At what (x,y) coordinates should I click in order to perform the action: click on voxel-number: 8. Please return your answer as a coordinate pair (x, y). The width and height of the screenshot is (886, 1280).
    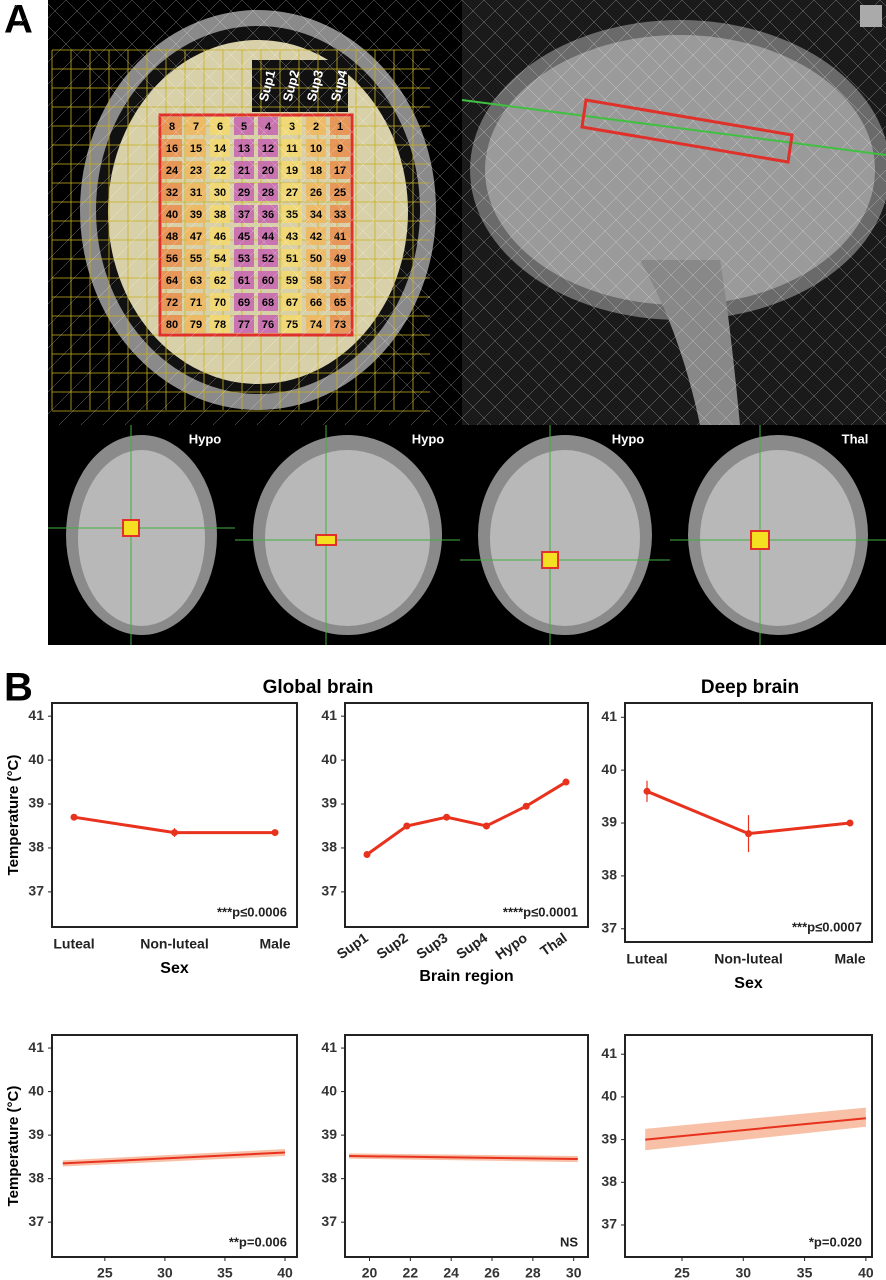
    Looking at the image, I should click on (172, 127).